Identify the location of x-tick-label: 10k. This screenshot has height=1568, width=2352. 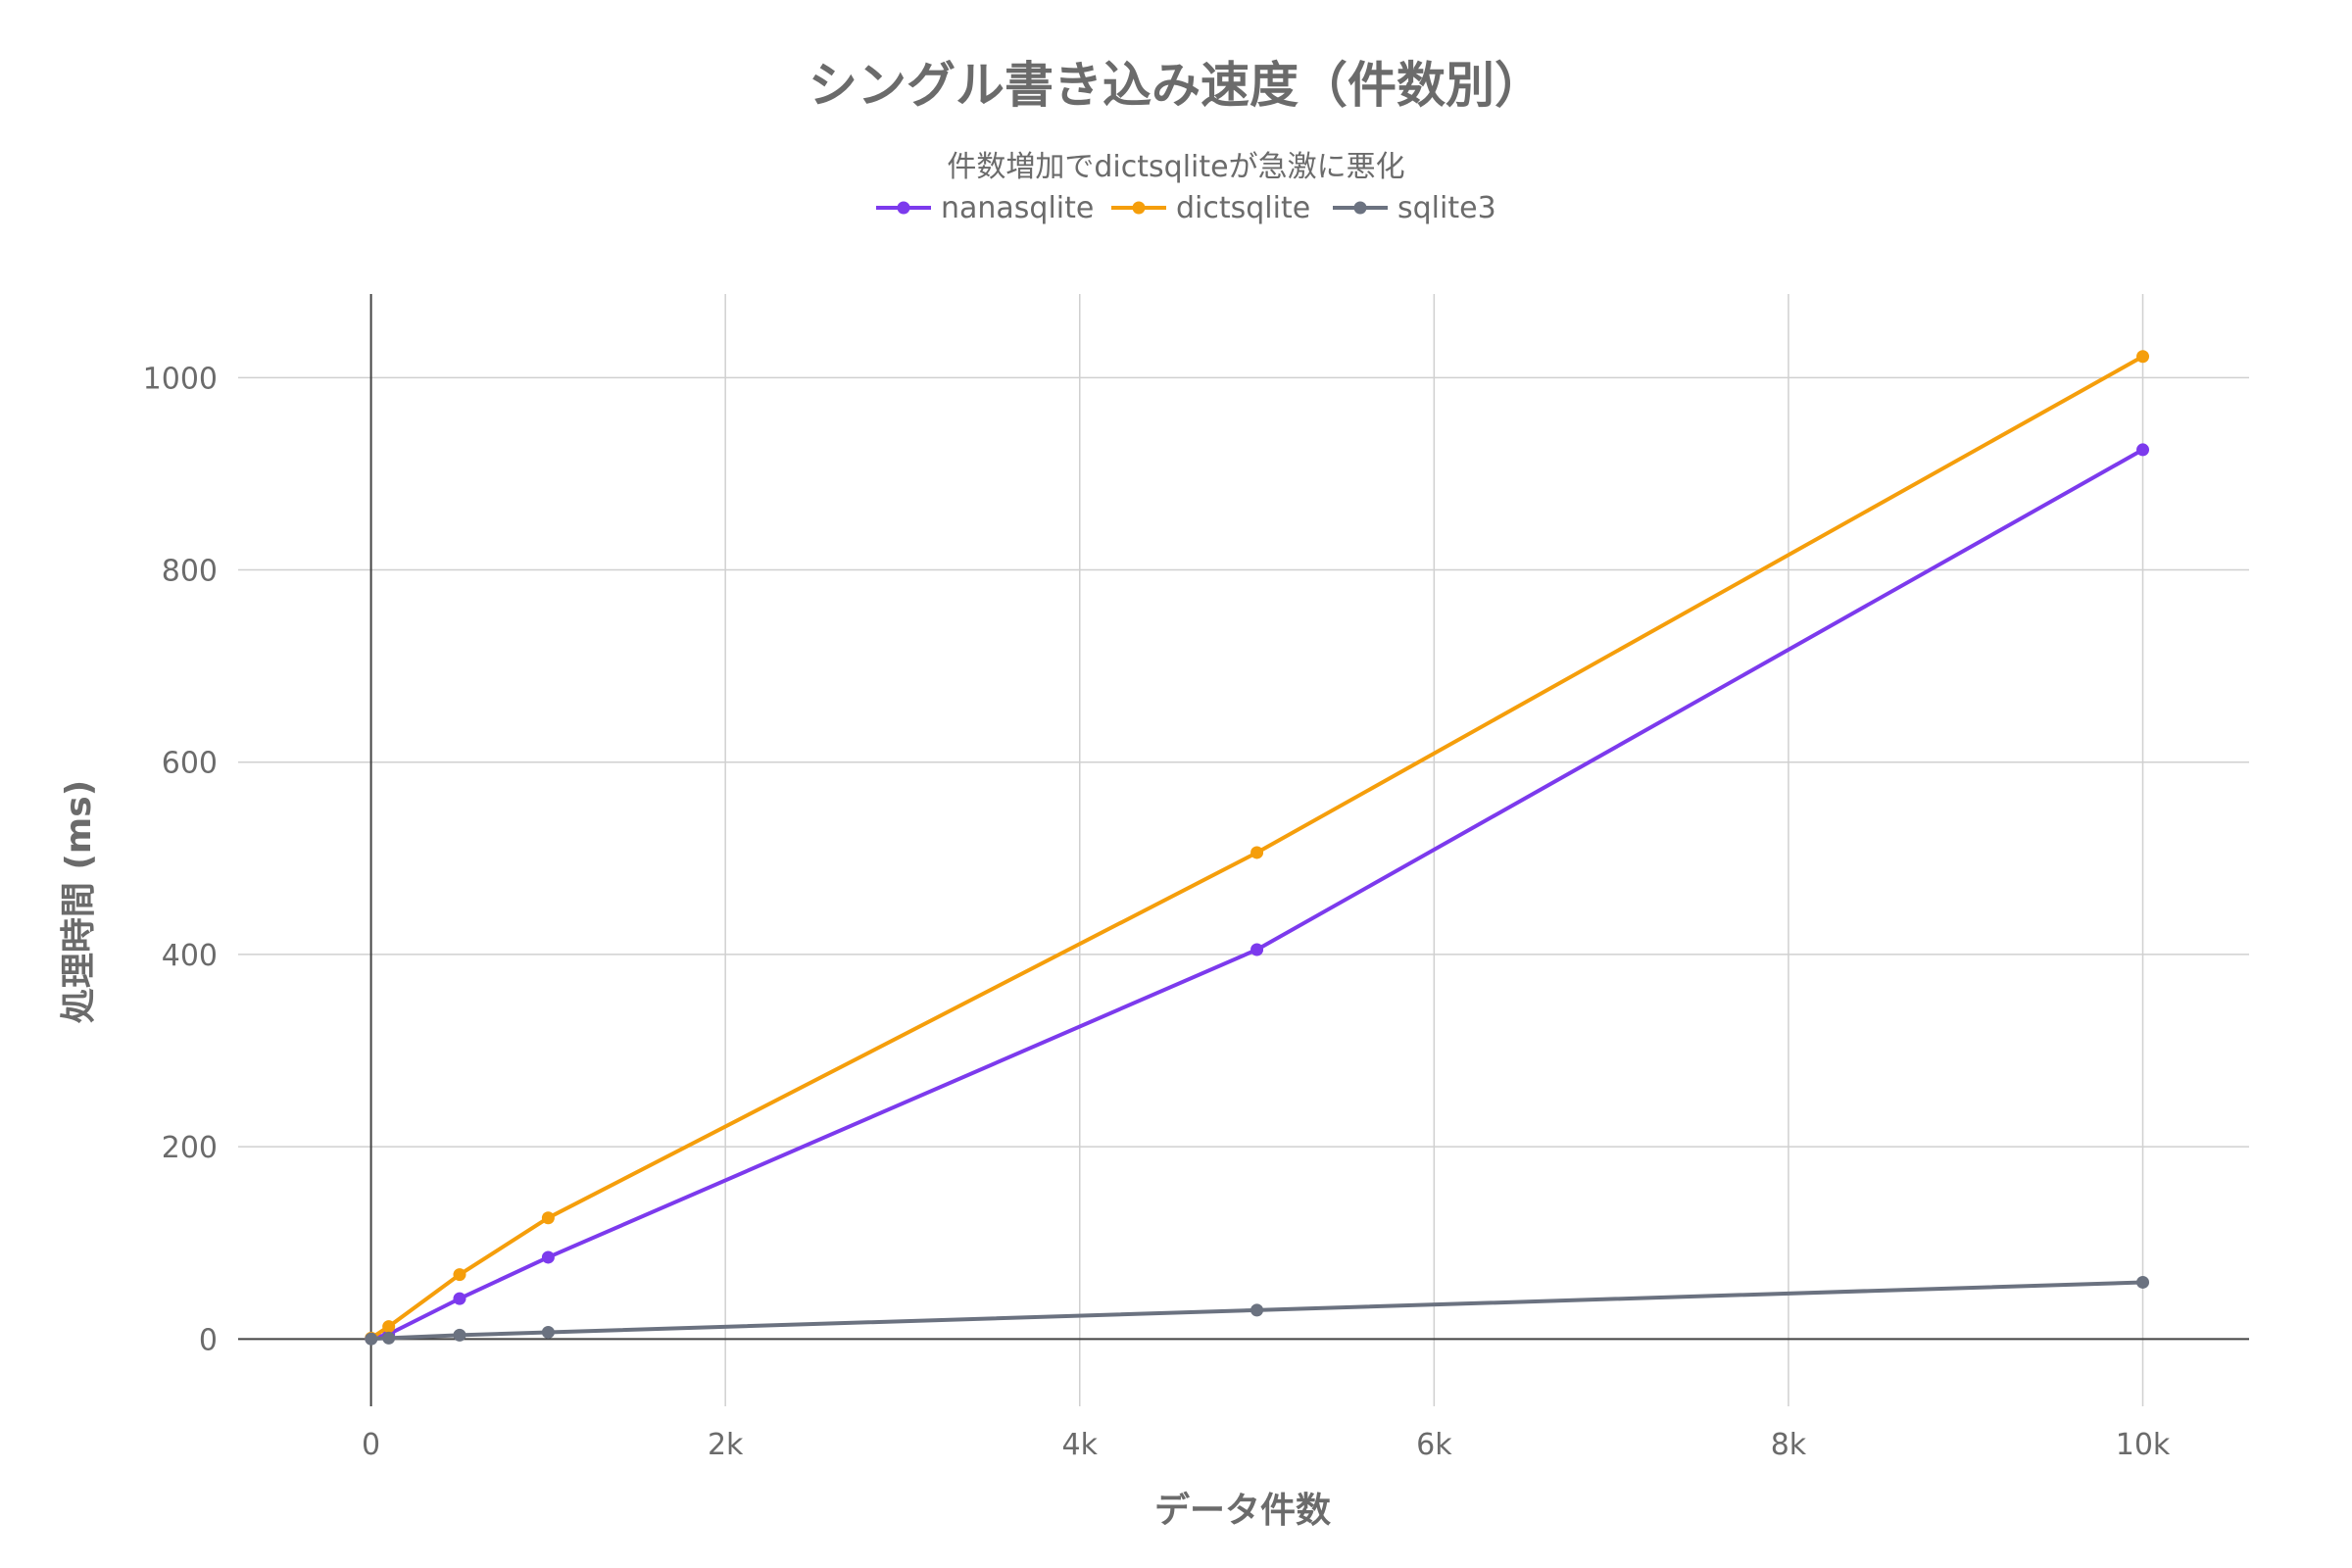
(2143, 1445).